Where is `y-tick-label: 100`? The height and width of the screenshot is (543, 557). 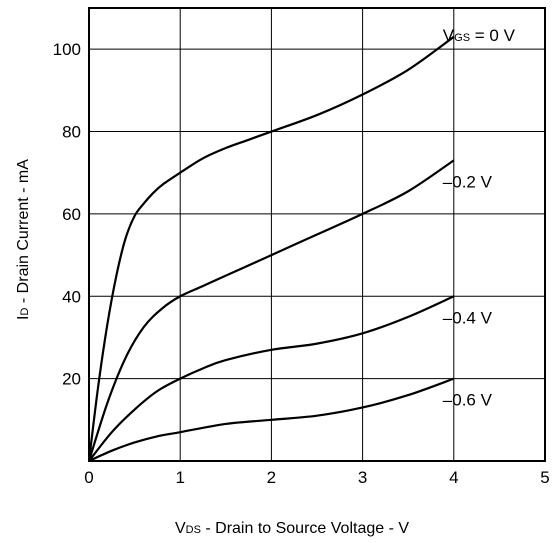
y-tick-label: 100 is located at coordinates (67, 49).